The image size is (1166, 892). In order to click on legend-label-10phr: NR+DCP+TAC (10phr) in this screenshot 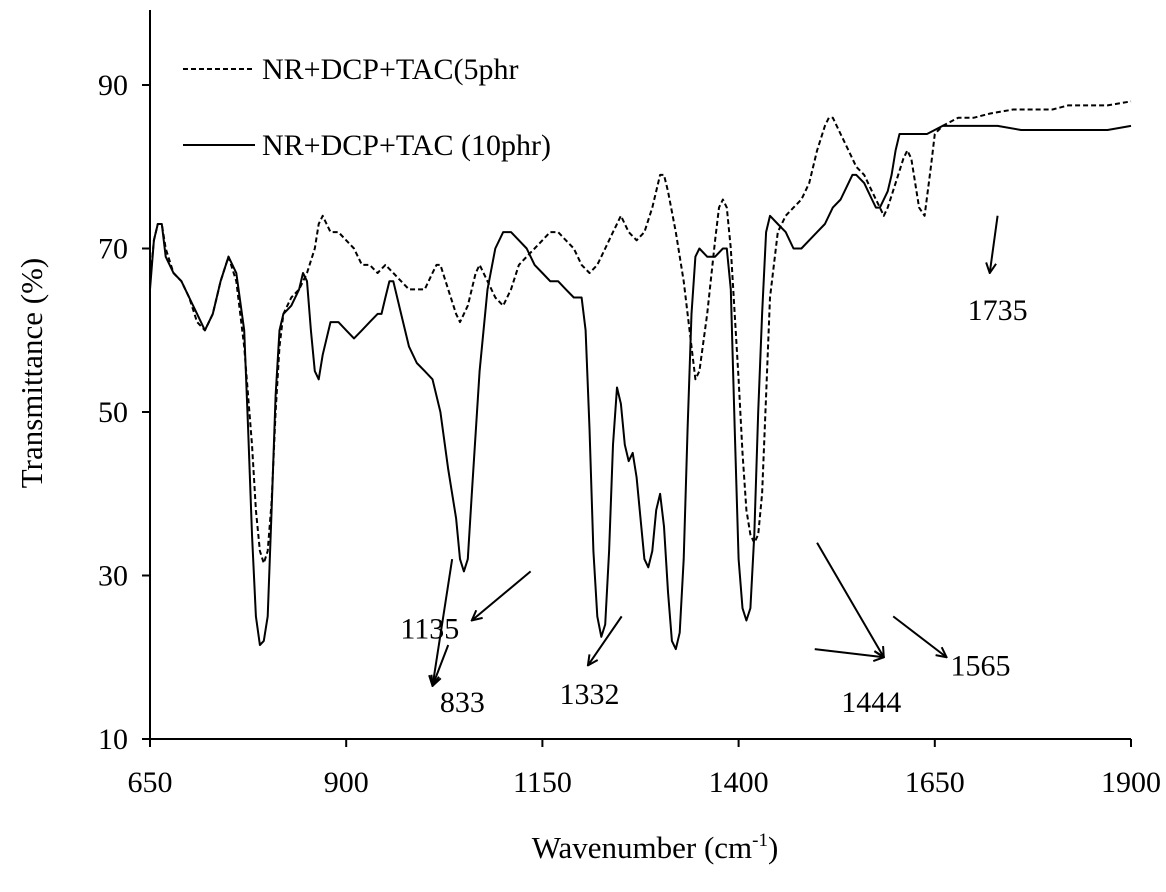, I will do `click(406, 145)`.